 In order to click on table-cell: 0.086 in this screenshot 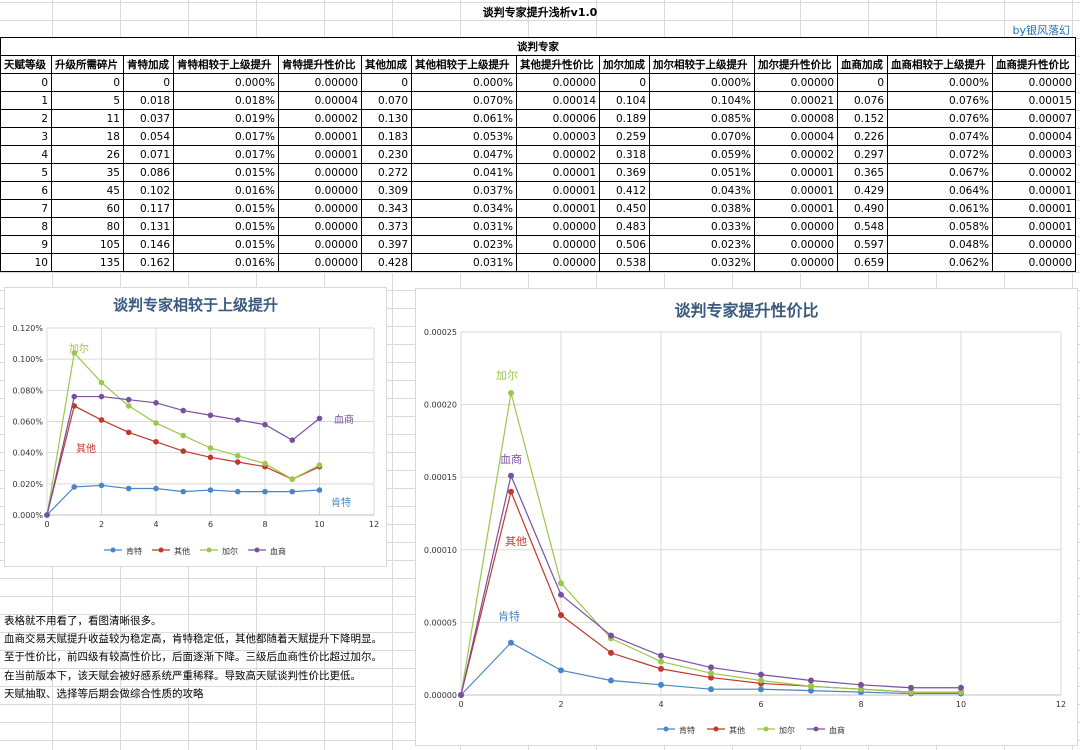, I will do `click(148, 172)`.